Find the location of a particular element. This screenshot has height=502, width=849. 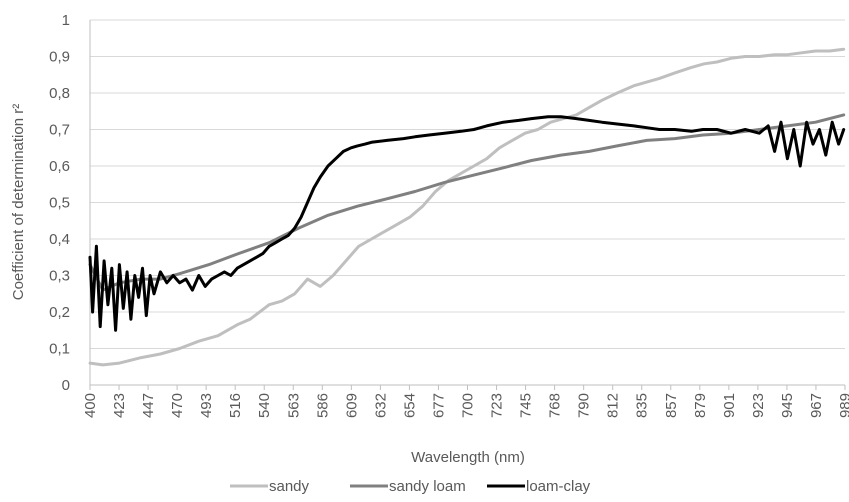

x-tick-label: 654 is located at coordinates (409, 405).